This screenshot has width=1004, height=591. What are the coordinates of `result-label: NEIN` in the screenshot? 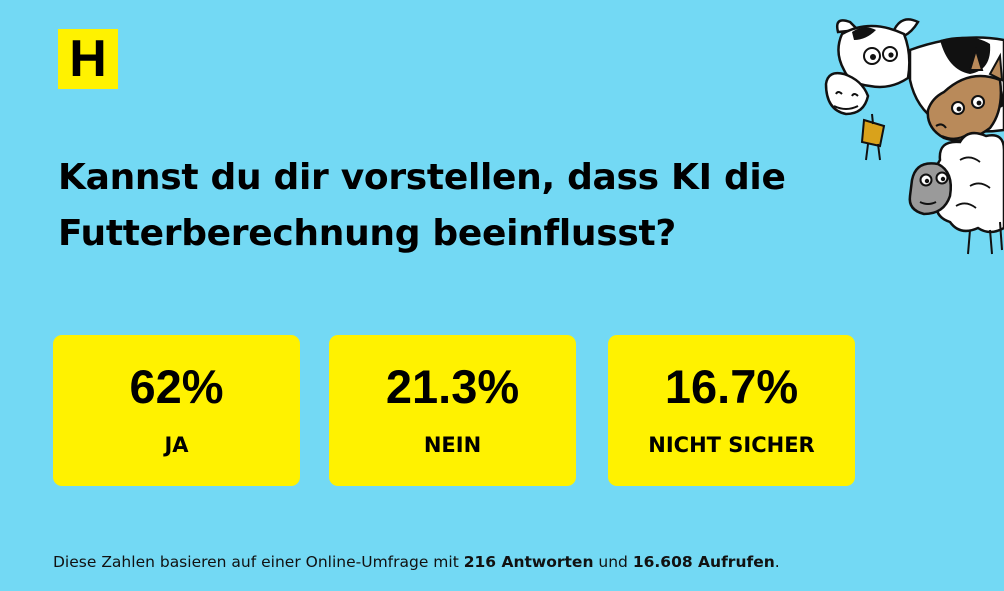 It's located at (452, 445).